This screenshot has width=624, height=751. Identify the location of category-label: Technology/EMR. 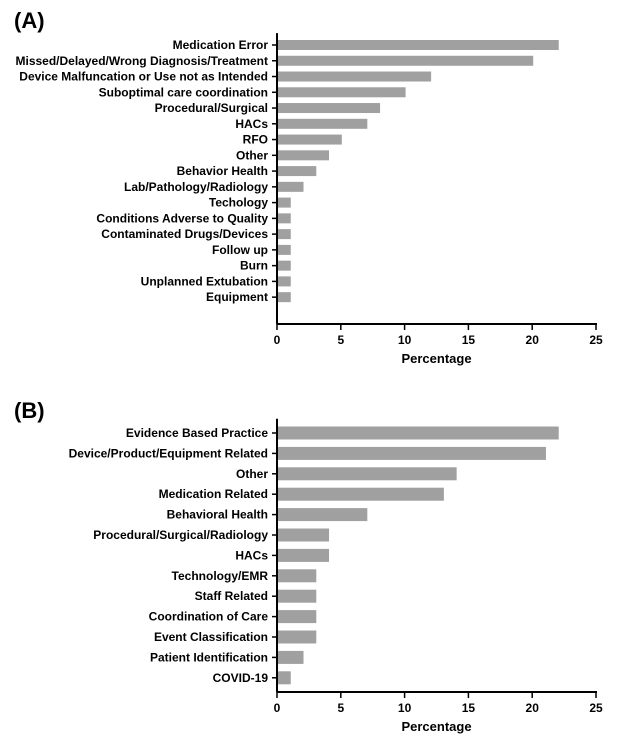
(220, 576).